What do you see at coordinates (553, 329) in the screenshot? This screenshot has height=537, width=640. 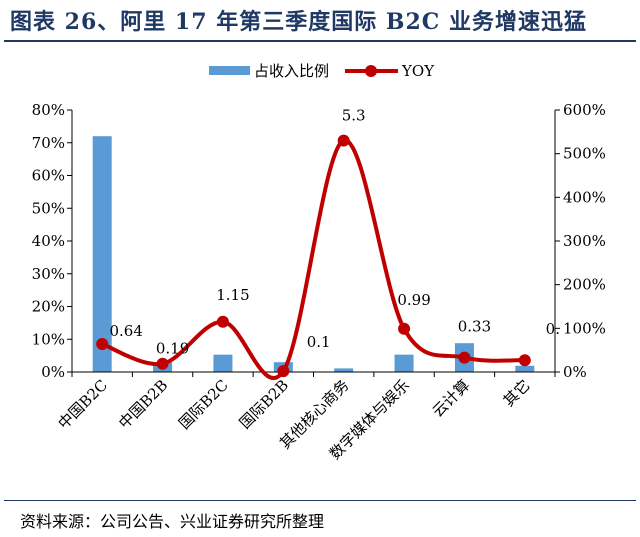 I see `yoy-data-label: 0.` at bounding box center [553, 329].